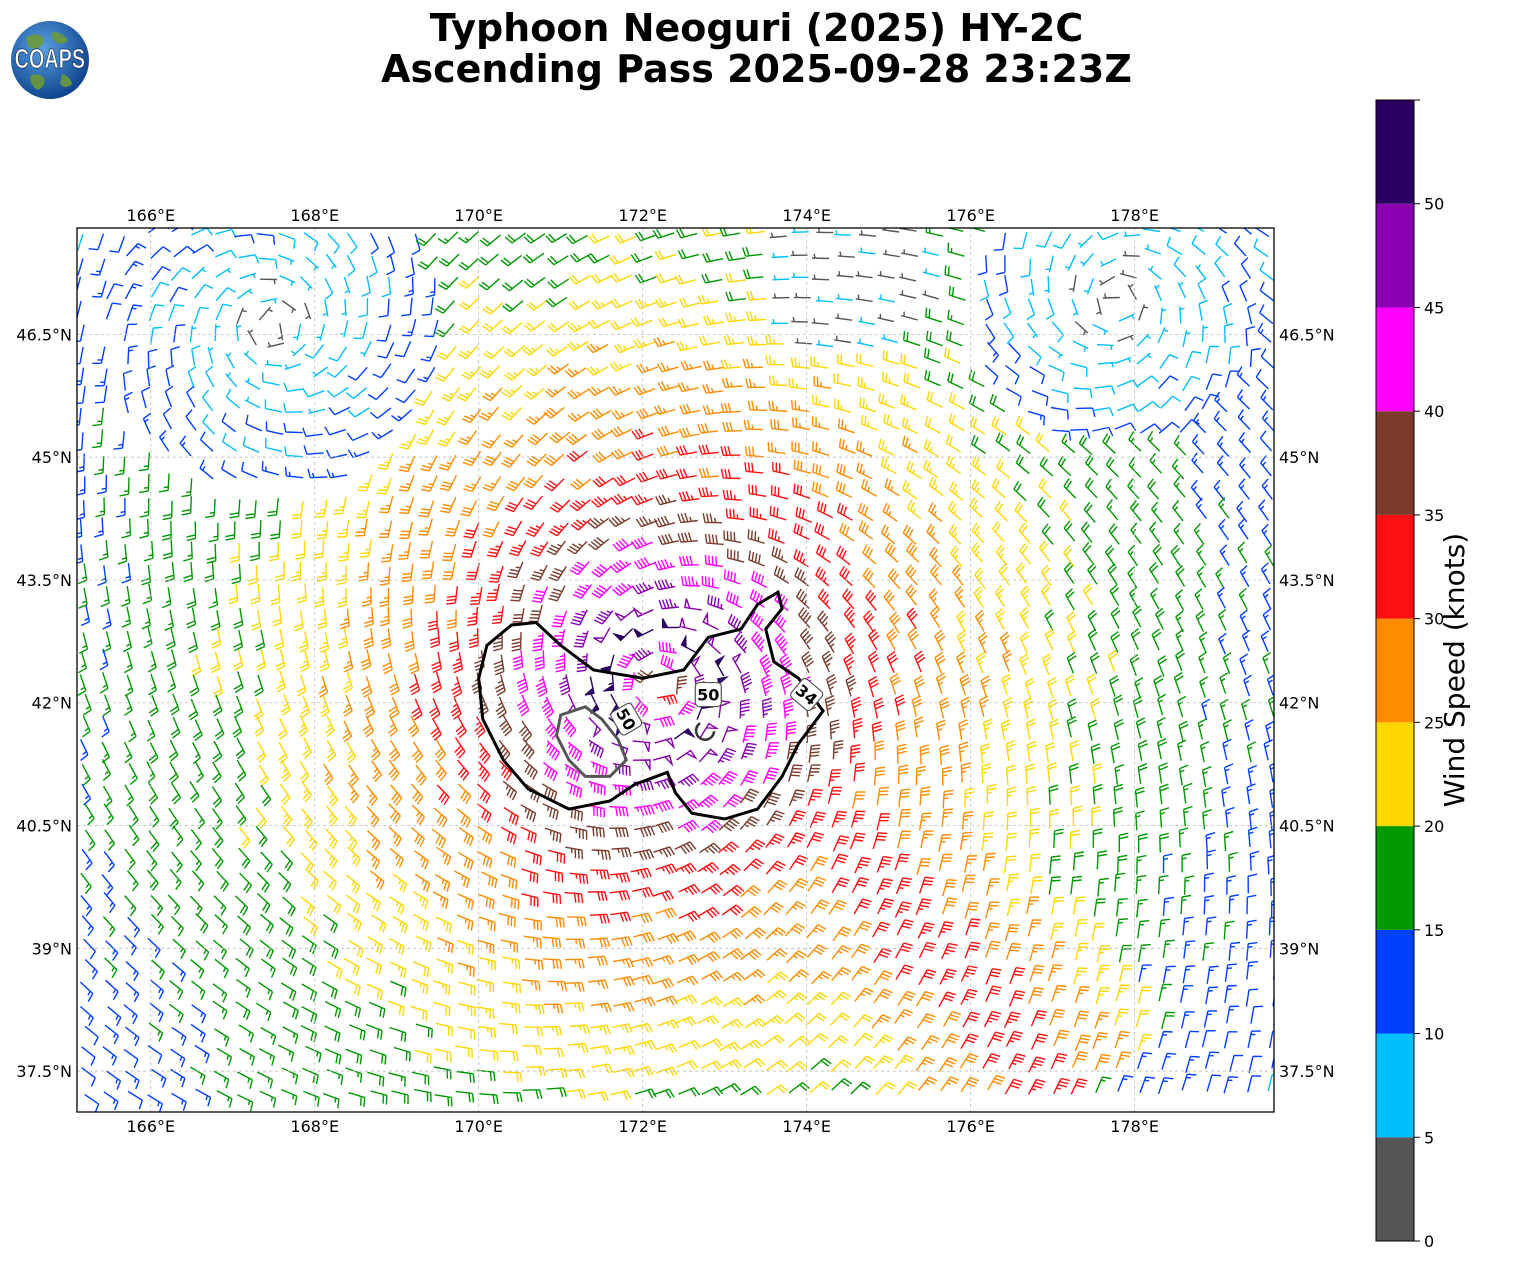 This screenshot has height=1264, width=1513. Describe the element at coordinates (807, 695) in the screenshot. I see `contour-label-box` at that location.